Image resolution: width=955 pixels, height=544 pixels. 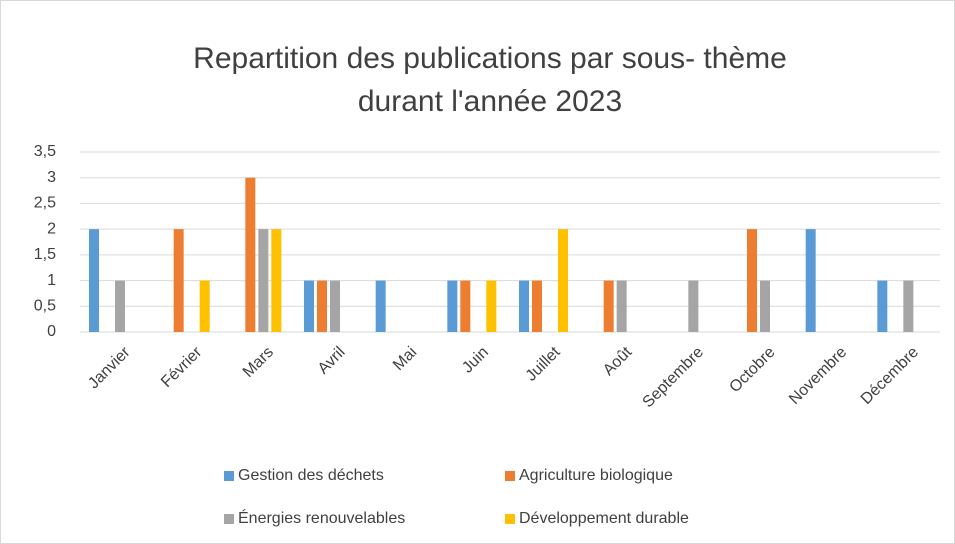 What do you see at coordinates (51, 177) in the screenshot?
I see `y-tick-label: 3` at bounding box center [51, 177].